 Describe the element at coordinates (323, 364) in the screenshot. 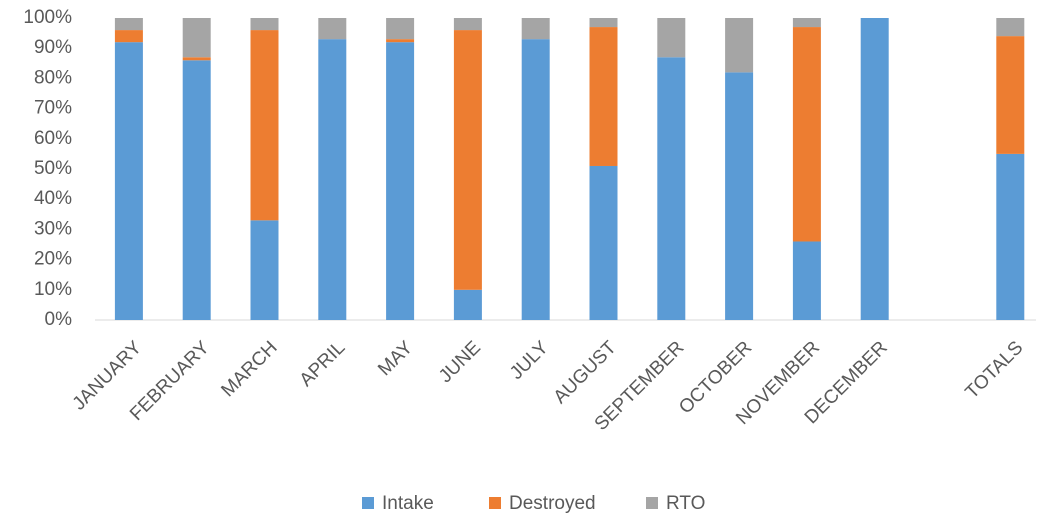

I see `x-tick-label: APRIL` at that location.